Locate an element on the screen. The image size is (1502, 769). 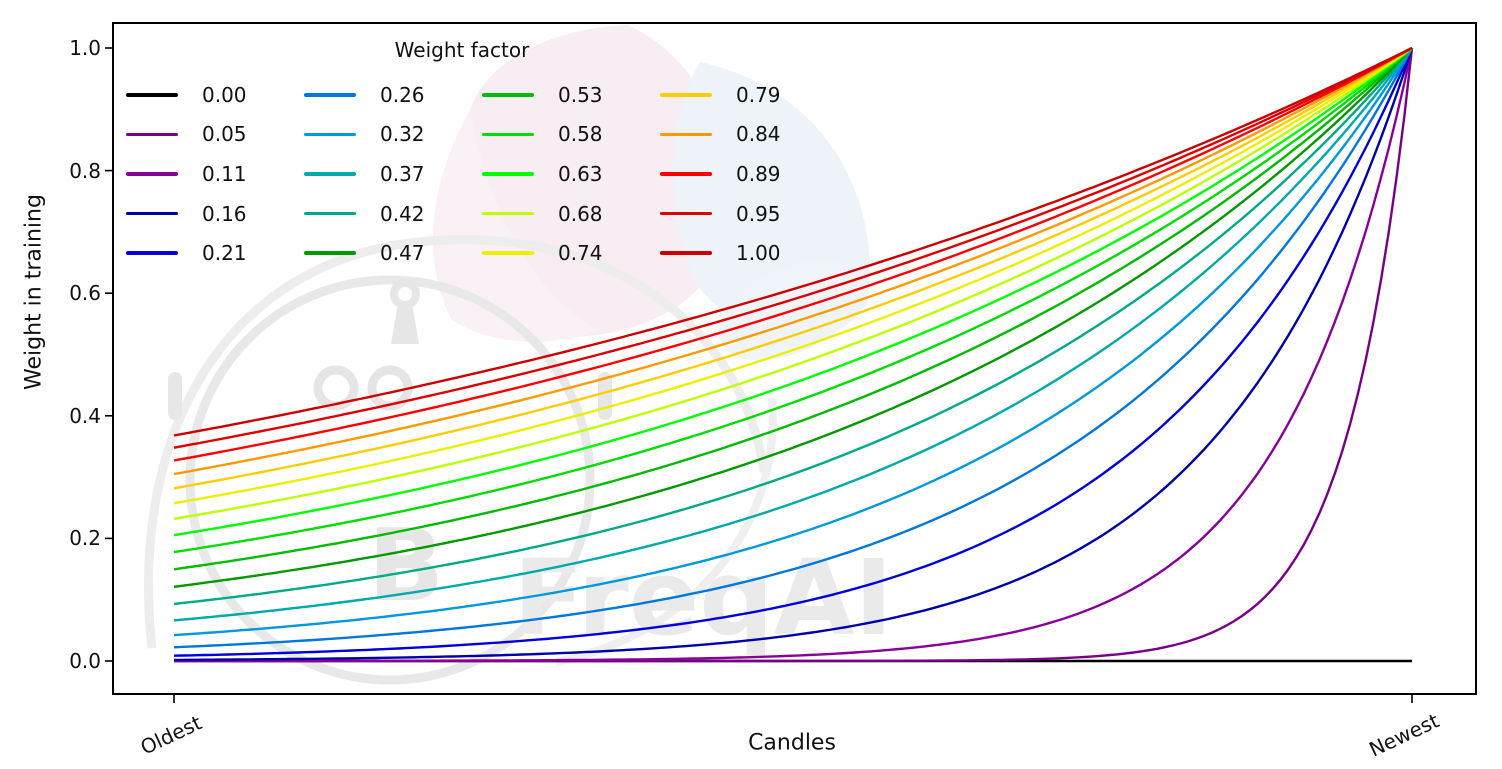
legend-item: 0.32 is located at coordinates (393, 135).